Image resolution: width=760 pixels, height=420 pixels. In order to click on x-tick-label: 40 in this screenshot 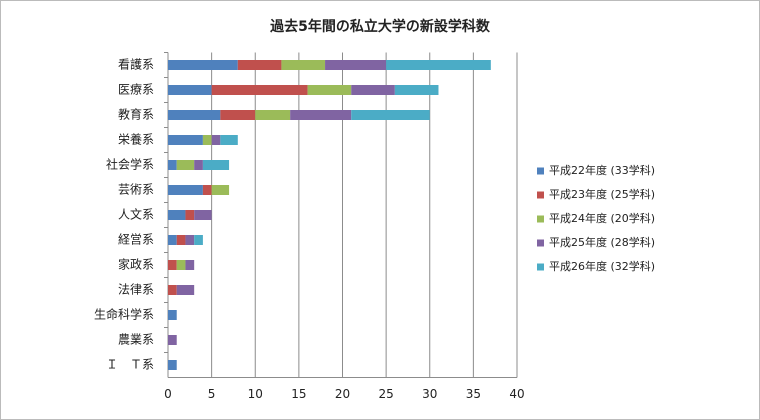, I will do `click(516, 394)`.